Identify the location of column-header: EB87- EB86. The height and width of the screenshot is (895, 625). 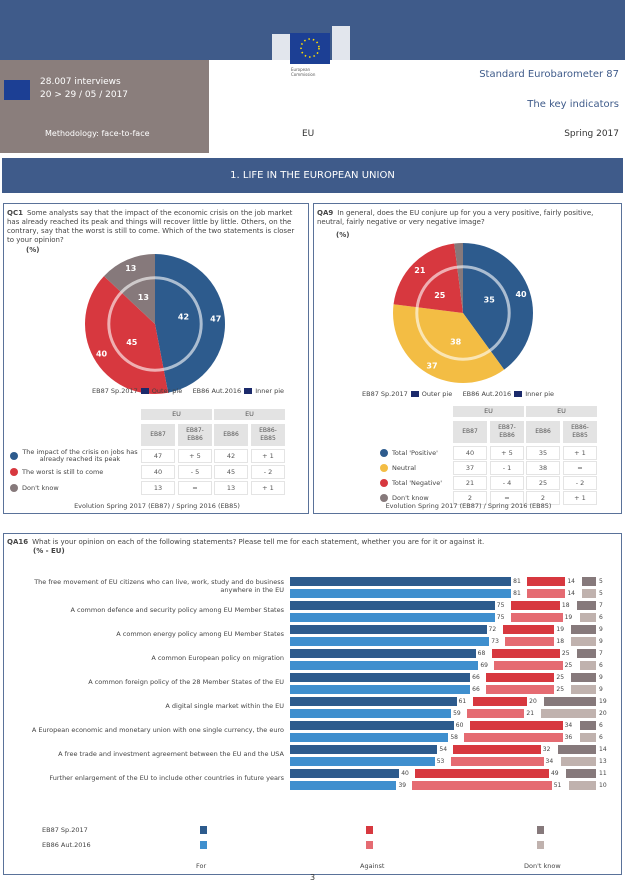
(195, 435).